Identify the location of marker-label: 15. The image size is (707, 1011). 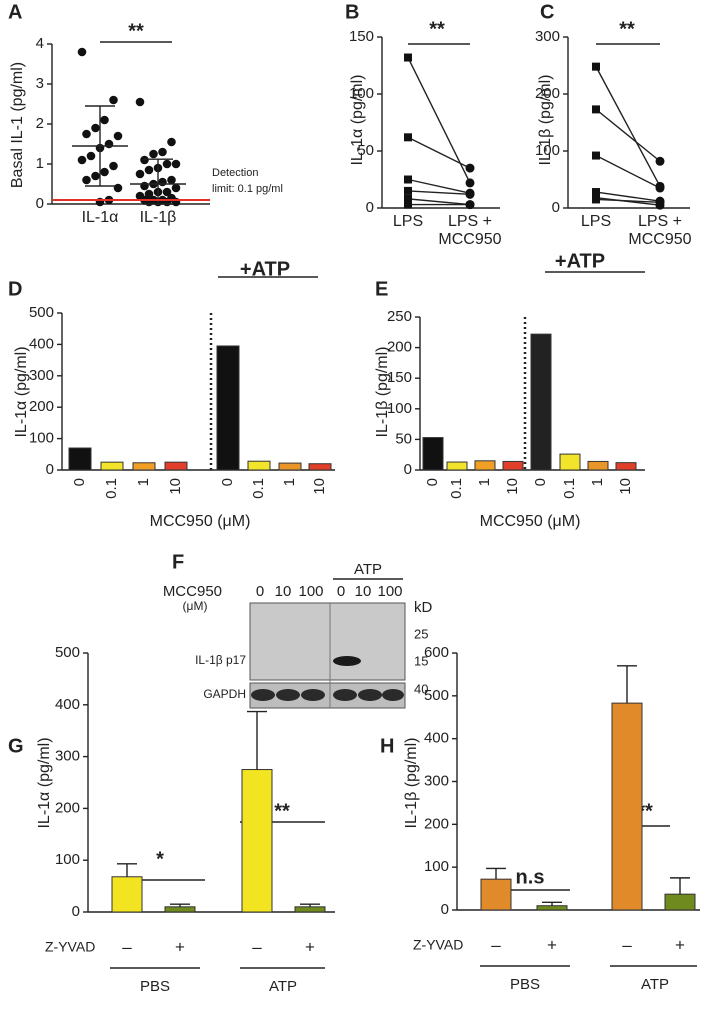
(421, 660).